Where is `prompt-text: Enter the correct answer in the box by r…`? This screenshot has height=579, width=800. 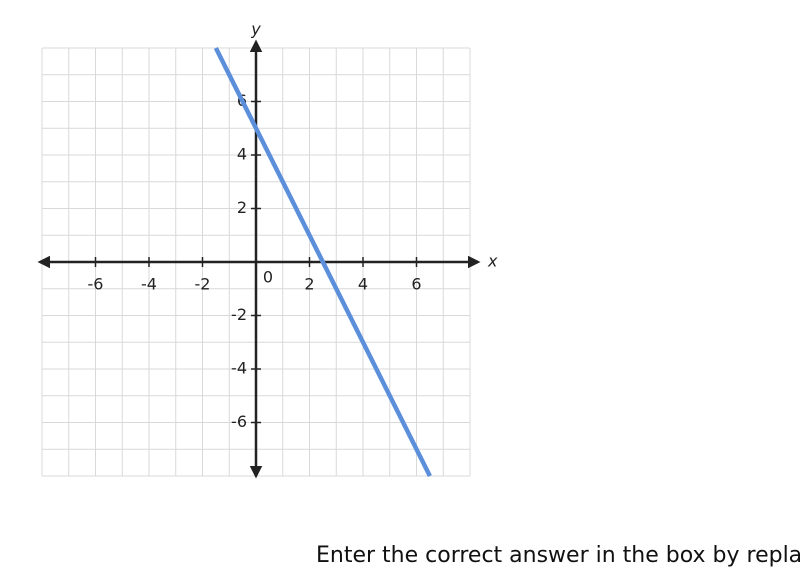
prompt-text: Enter the correct answer in the box by r… is located at coordinates (558, 555).